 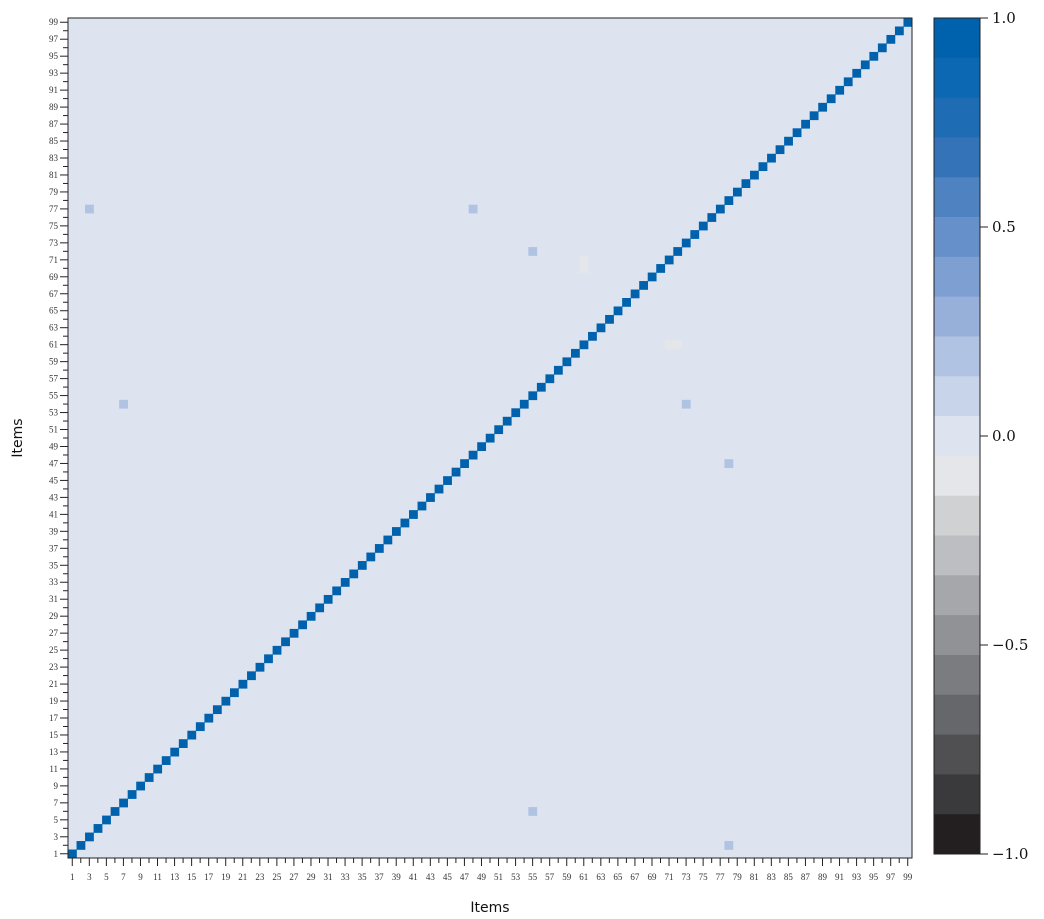 What do you see at coordinates (874, 877) in the screenshot?
I see `x-tick-label: 95` at bounding box center [874, 877].